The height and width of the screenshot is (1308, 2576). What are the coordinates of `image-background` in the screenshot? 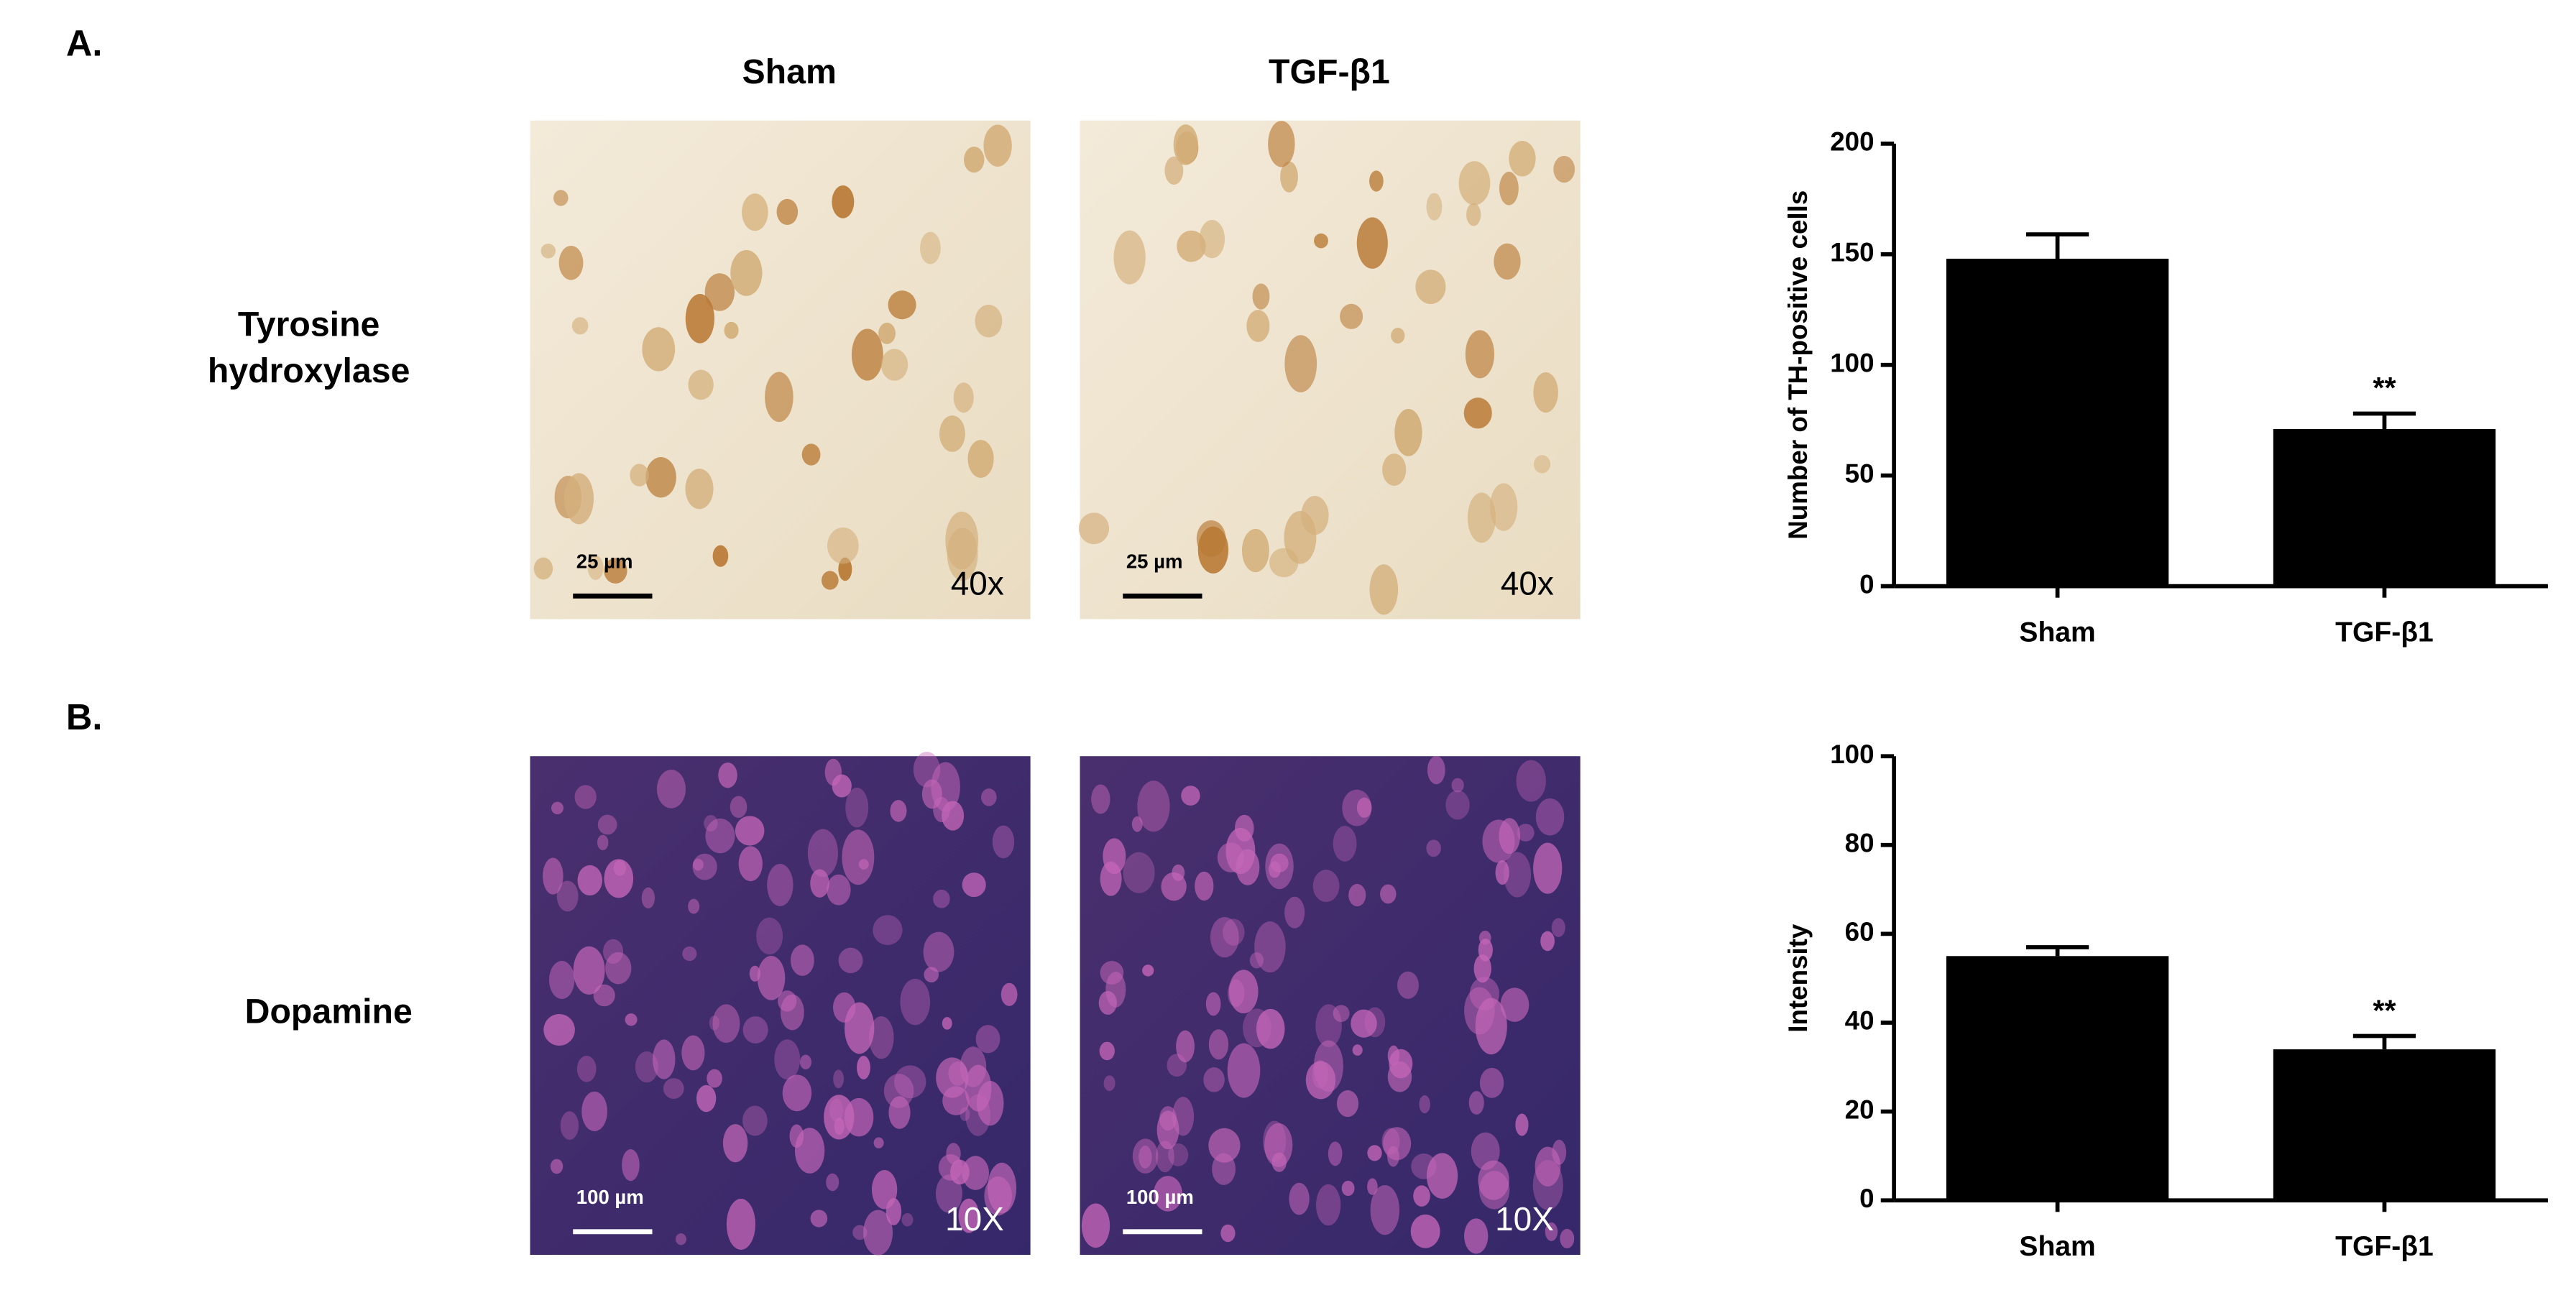 It's located at (1330, 370).